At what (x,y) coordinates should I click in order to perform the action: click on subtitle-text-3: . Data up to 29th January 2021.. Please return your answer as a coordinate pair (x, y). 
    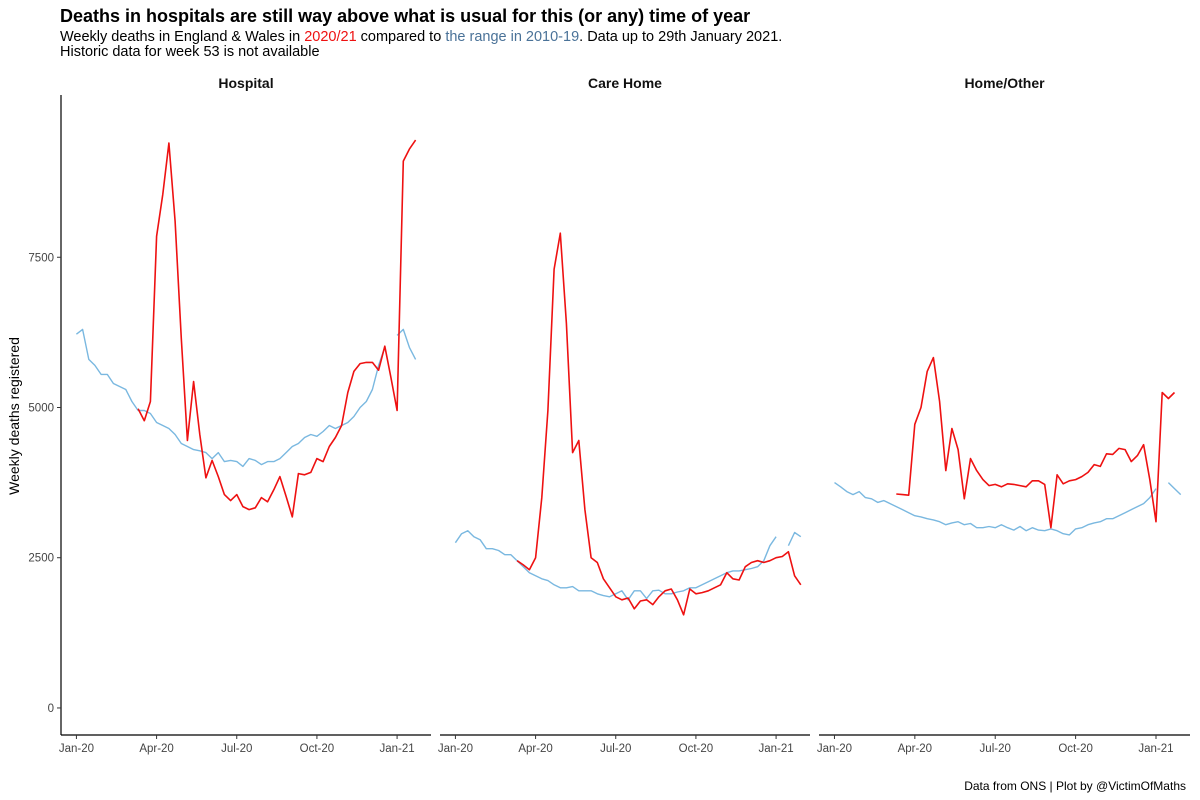
    Looking at the image, I should click on (681, 37).